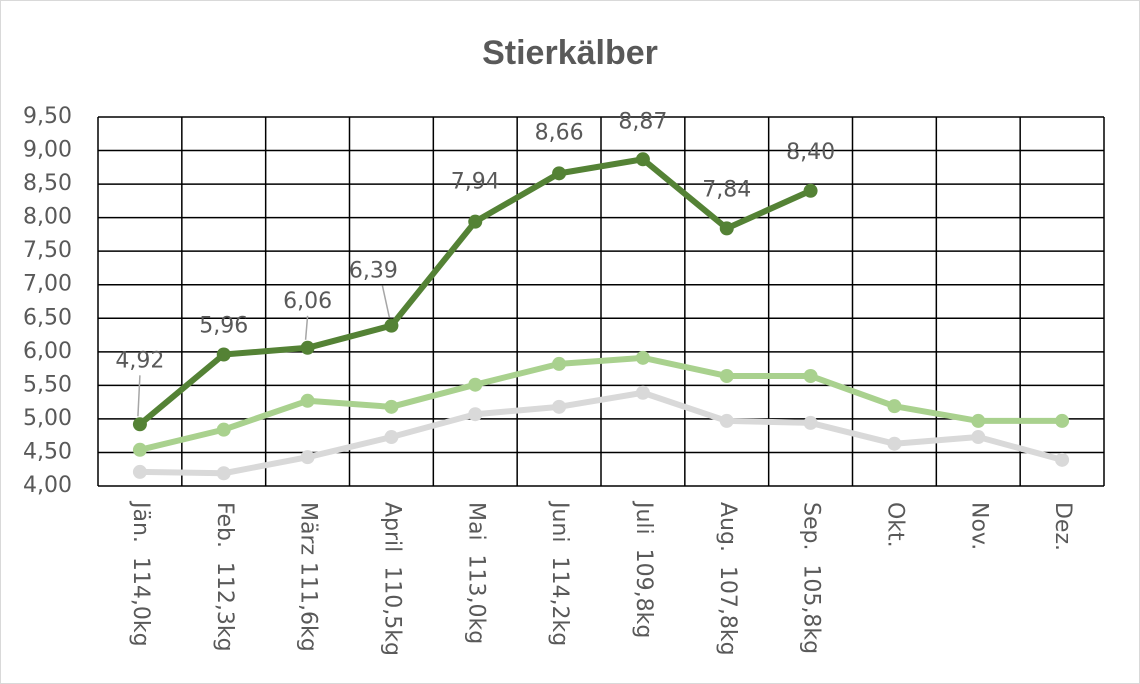 The image size is (1140, 684). What do you see at coordinates (47, 418) in the screenshot?
I see `y-tick-label: 5,00` at bounding box center [47, 418].